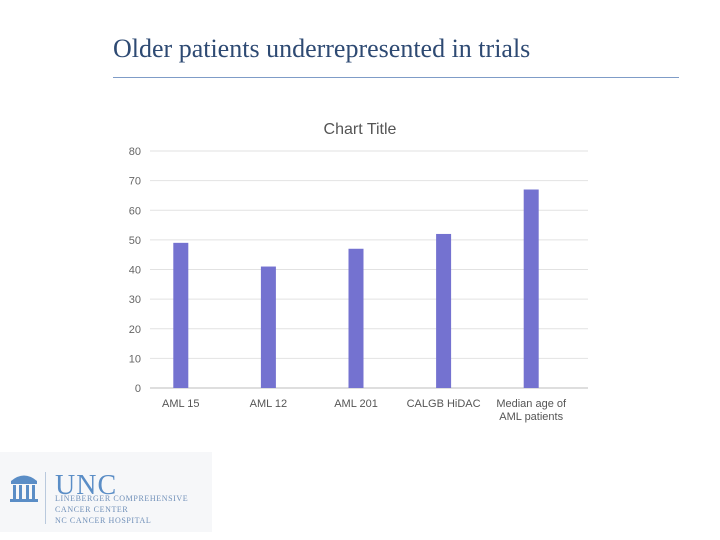 Image resolution: width=720 pixels, height=540 pixels. Describe the element at coordinates (92, 509) in the screenshot. I see `logo-line-2: CANCER CENTER` at that location.